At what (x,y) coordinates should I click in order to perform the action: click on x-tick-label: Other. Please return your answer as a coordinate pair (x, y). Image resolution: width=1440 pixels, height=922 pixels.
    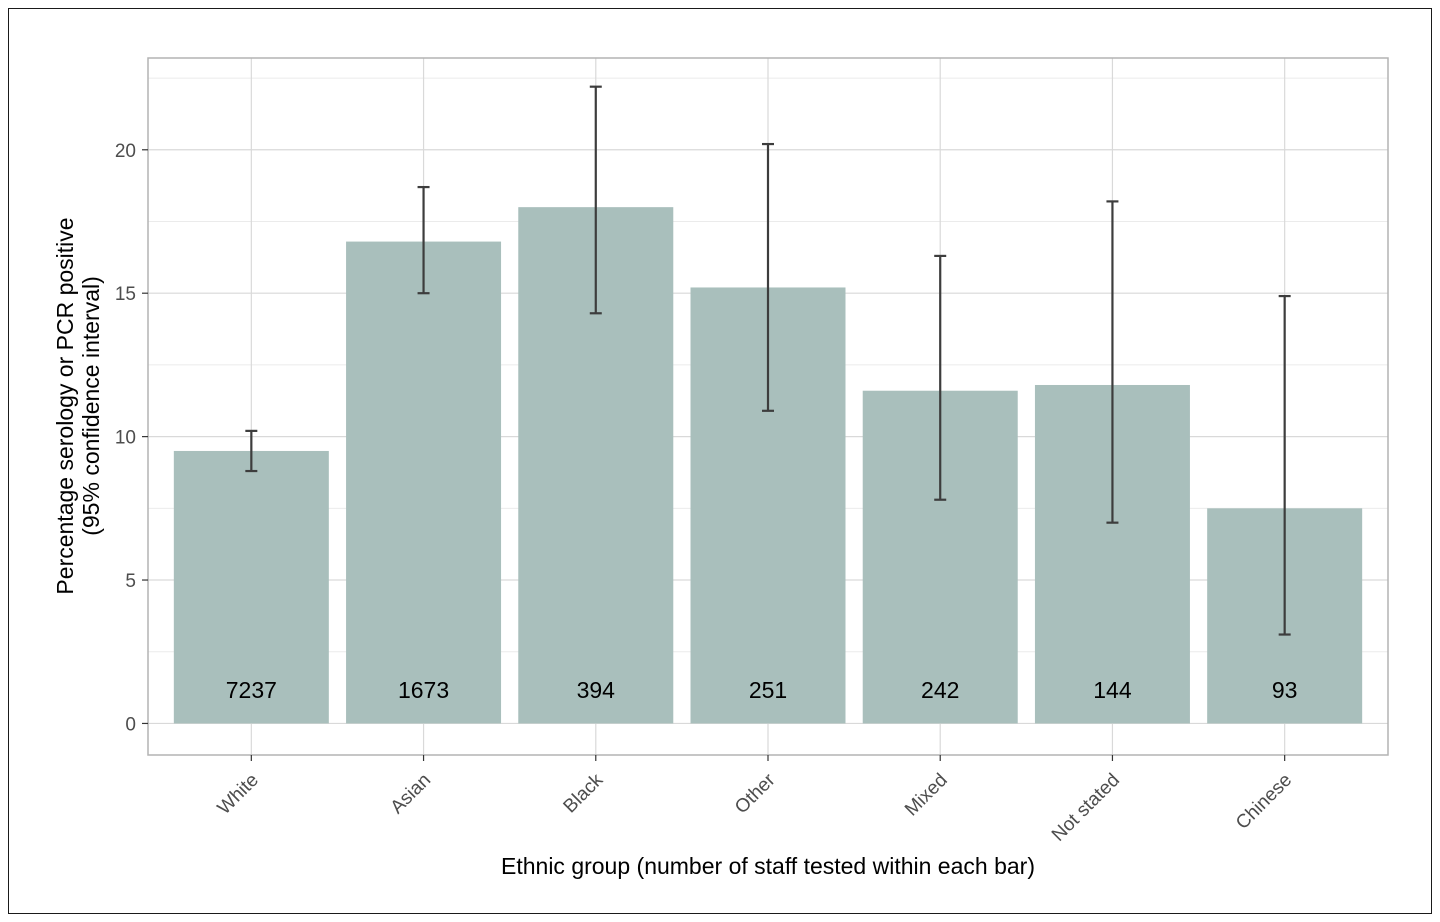
    Looking at the image, I should click on (755, 793).